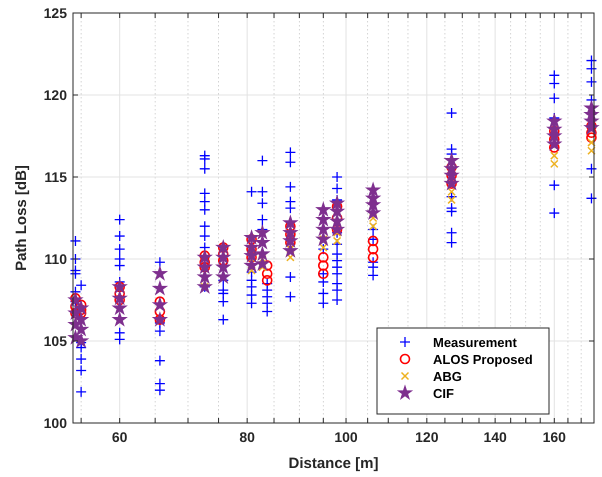 The image size is (602, 477). What do you see at coordinates (56, 95) in the screenshot?
I see `y-tick-label: 120` at bounding box center [56, 95].